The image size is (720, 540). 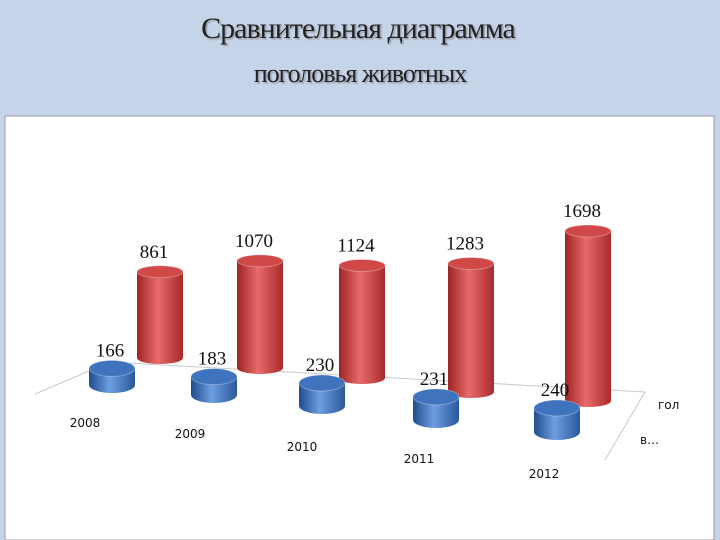 I want to click on data-label: 861, so click(x=154, y=252).